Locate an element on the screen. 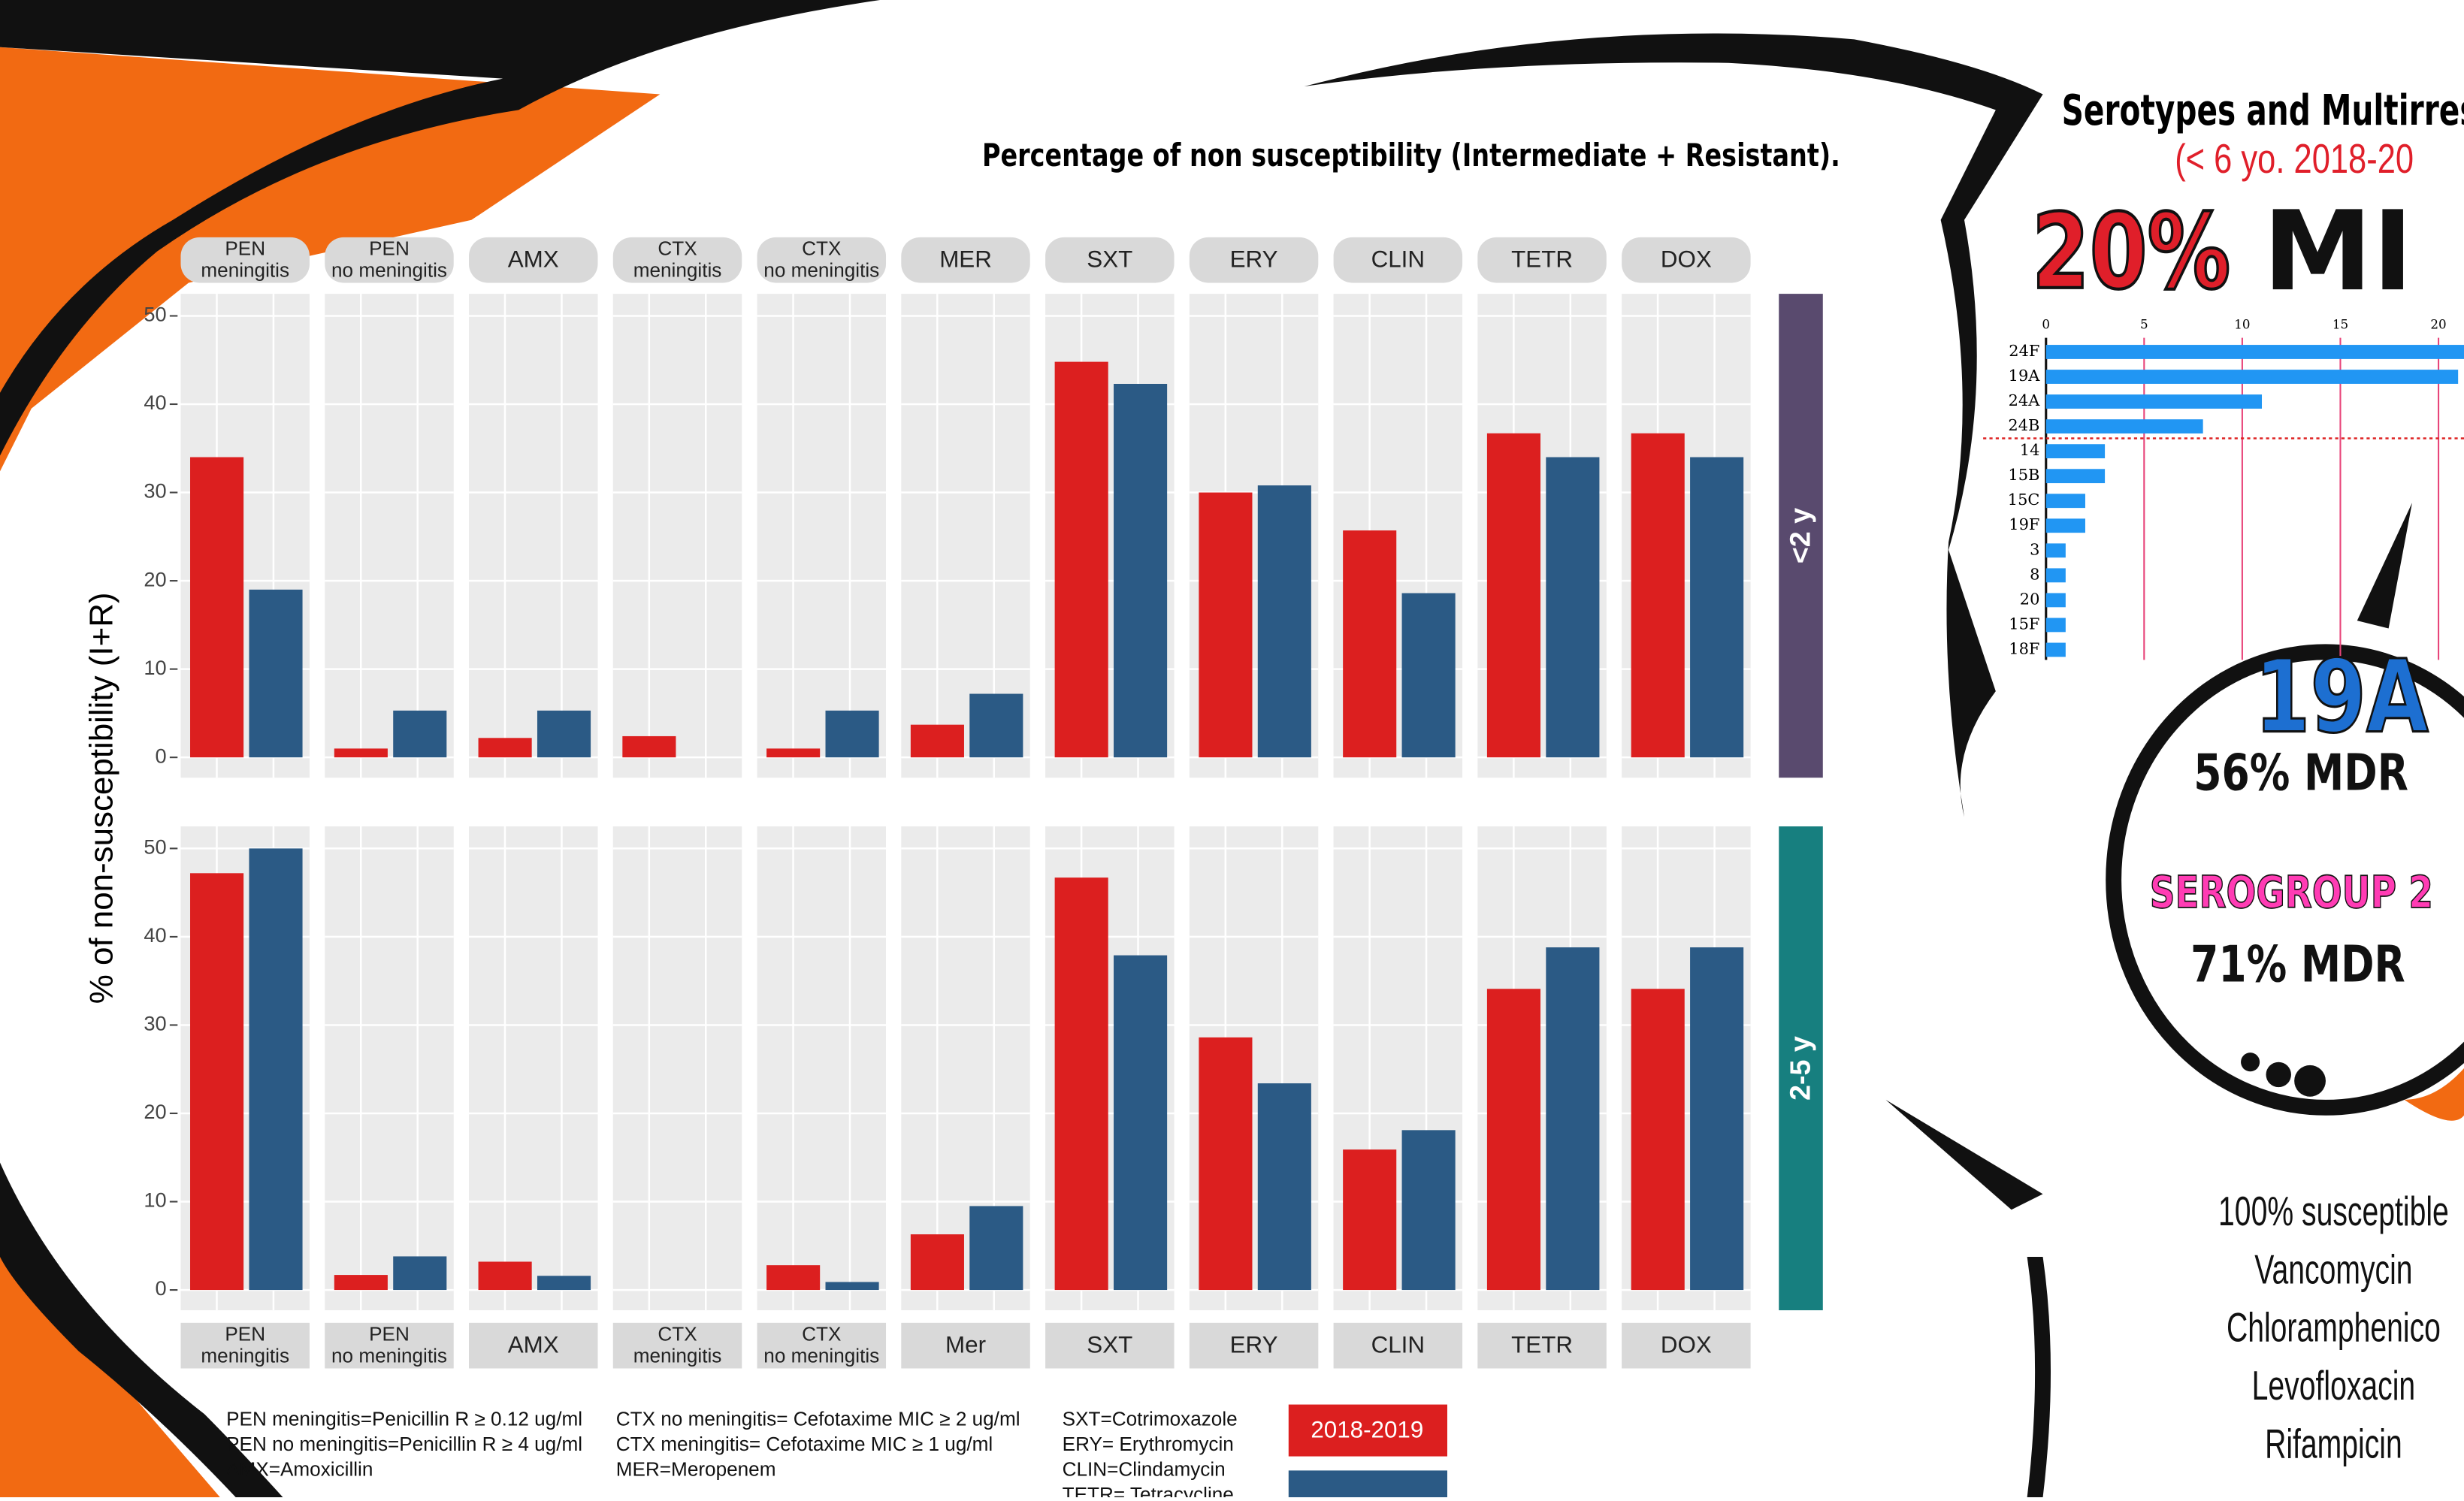 Image resolution: width=2464 pixels, height=1501 pixels. bubble-tail is located at coordinates (2384, 566).